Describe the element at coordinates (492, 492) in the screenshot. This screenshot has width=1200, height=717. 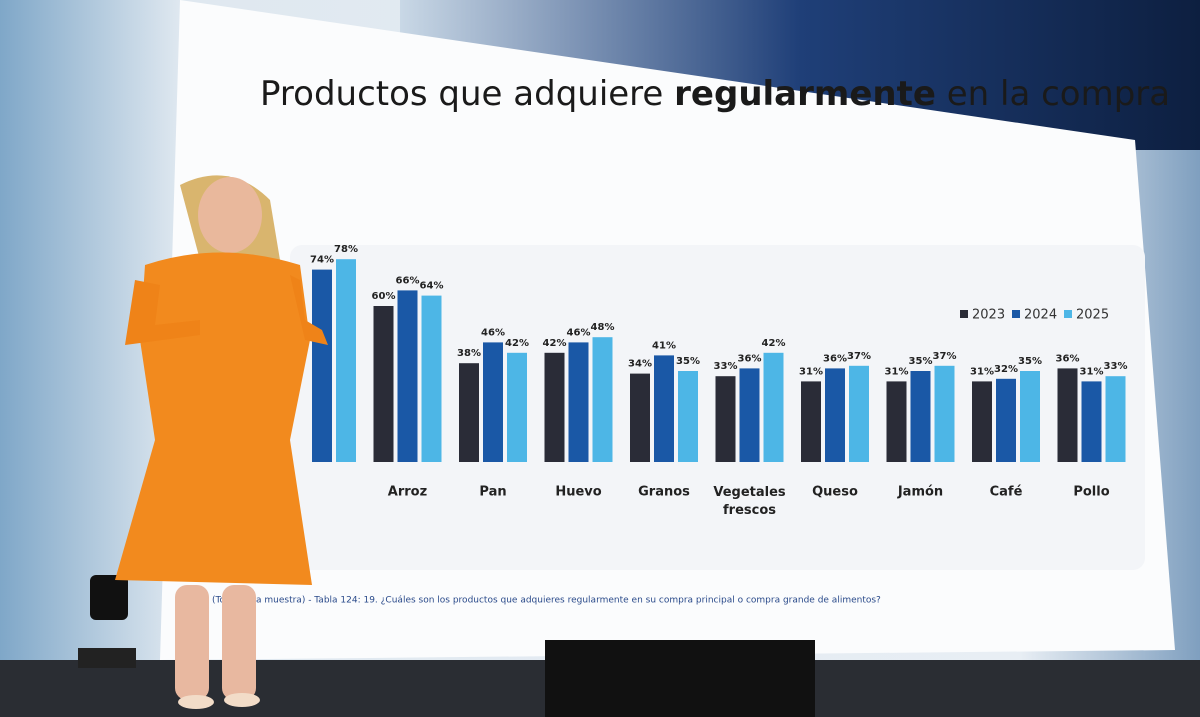
I see `x-tick-label: Pan` at that location.